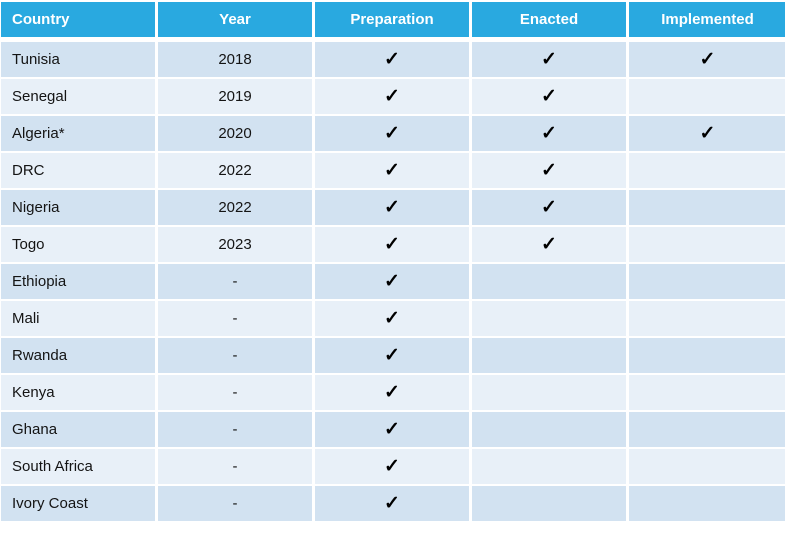 The width and height of the screenshot is (785, 554). What do you see at coordinates (79, 393) in the screenshot?
I see `country-cell: Kenya` at bounding box center [79, 393].